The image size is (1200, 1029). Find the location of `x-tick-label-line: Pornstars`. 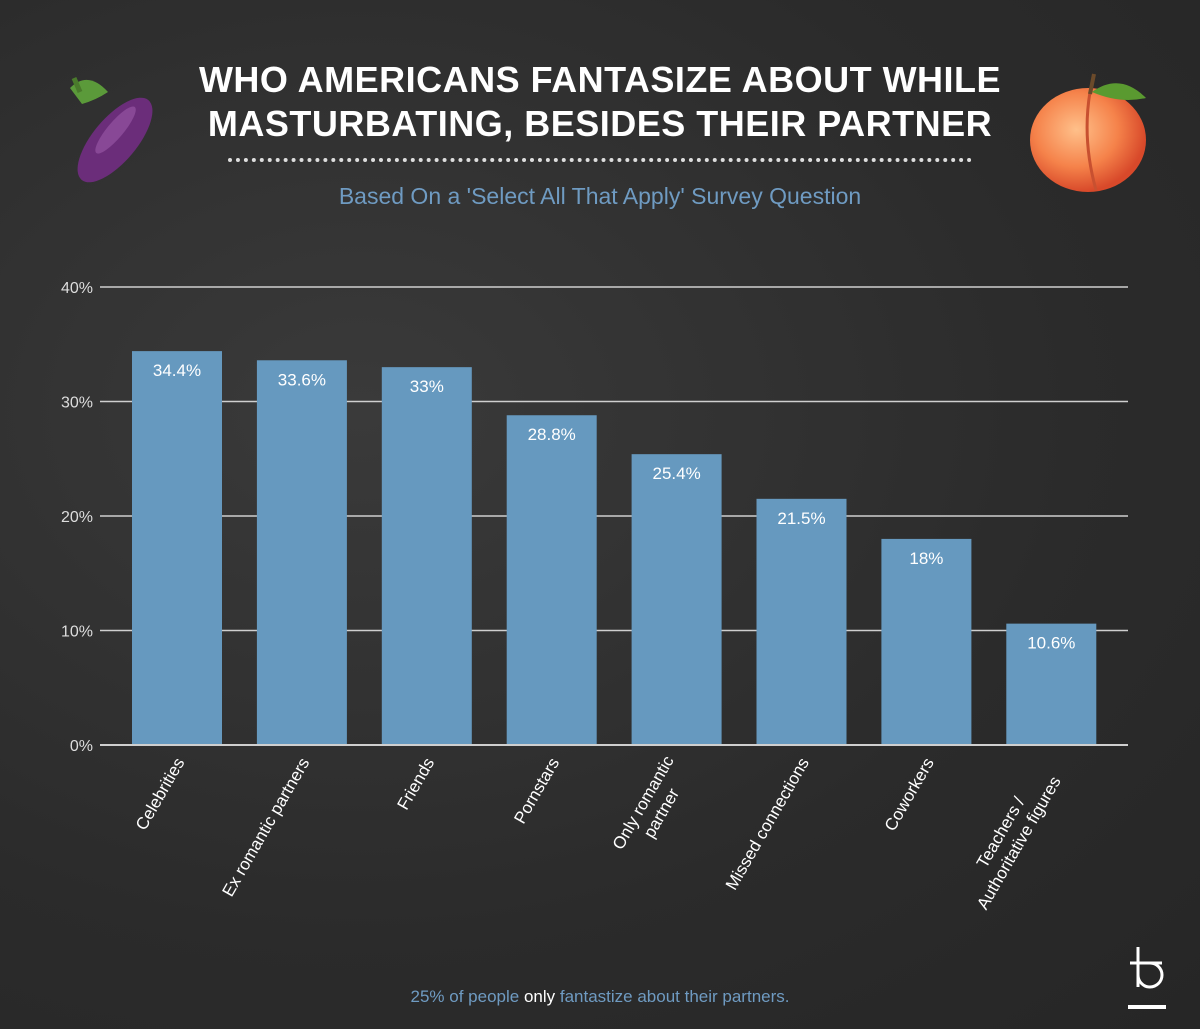

x-tick-label-line: Pornstars is located at coordinates (536, 791).